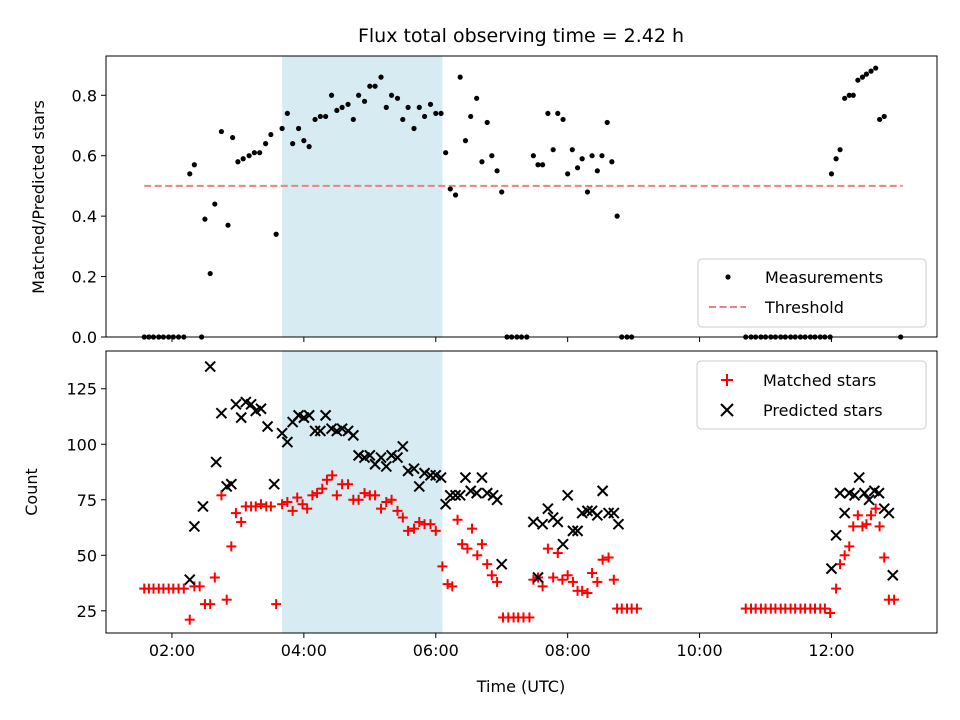 The height and width of the screenshot is (720, 960). I want to click on legend-measurements-label: Measurements, so click(824, 277).